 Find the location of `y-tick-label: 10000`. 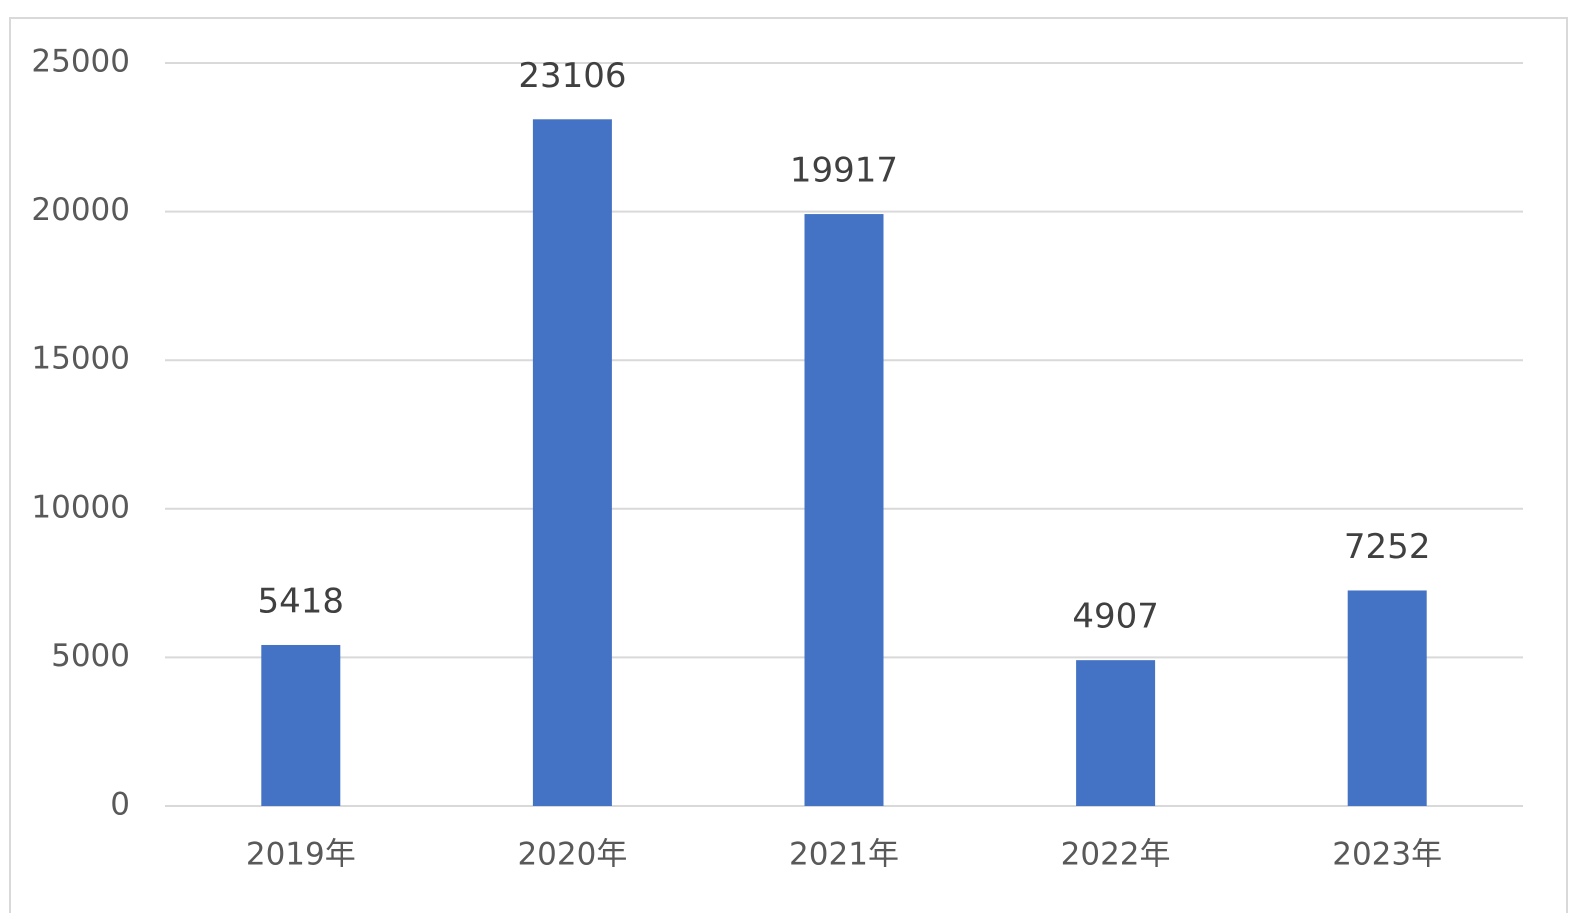

y-tick-label: 10000 is located at coordinates (80, 507).